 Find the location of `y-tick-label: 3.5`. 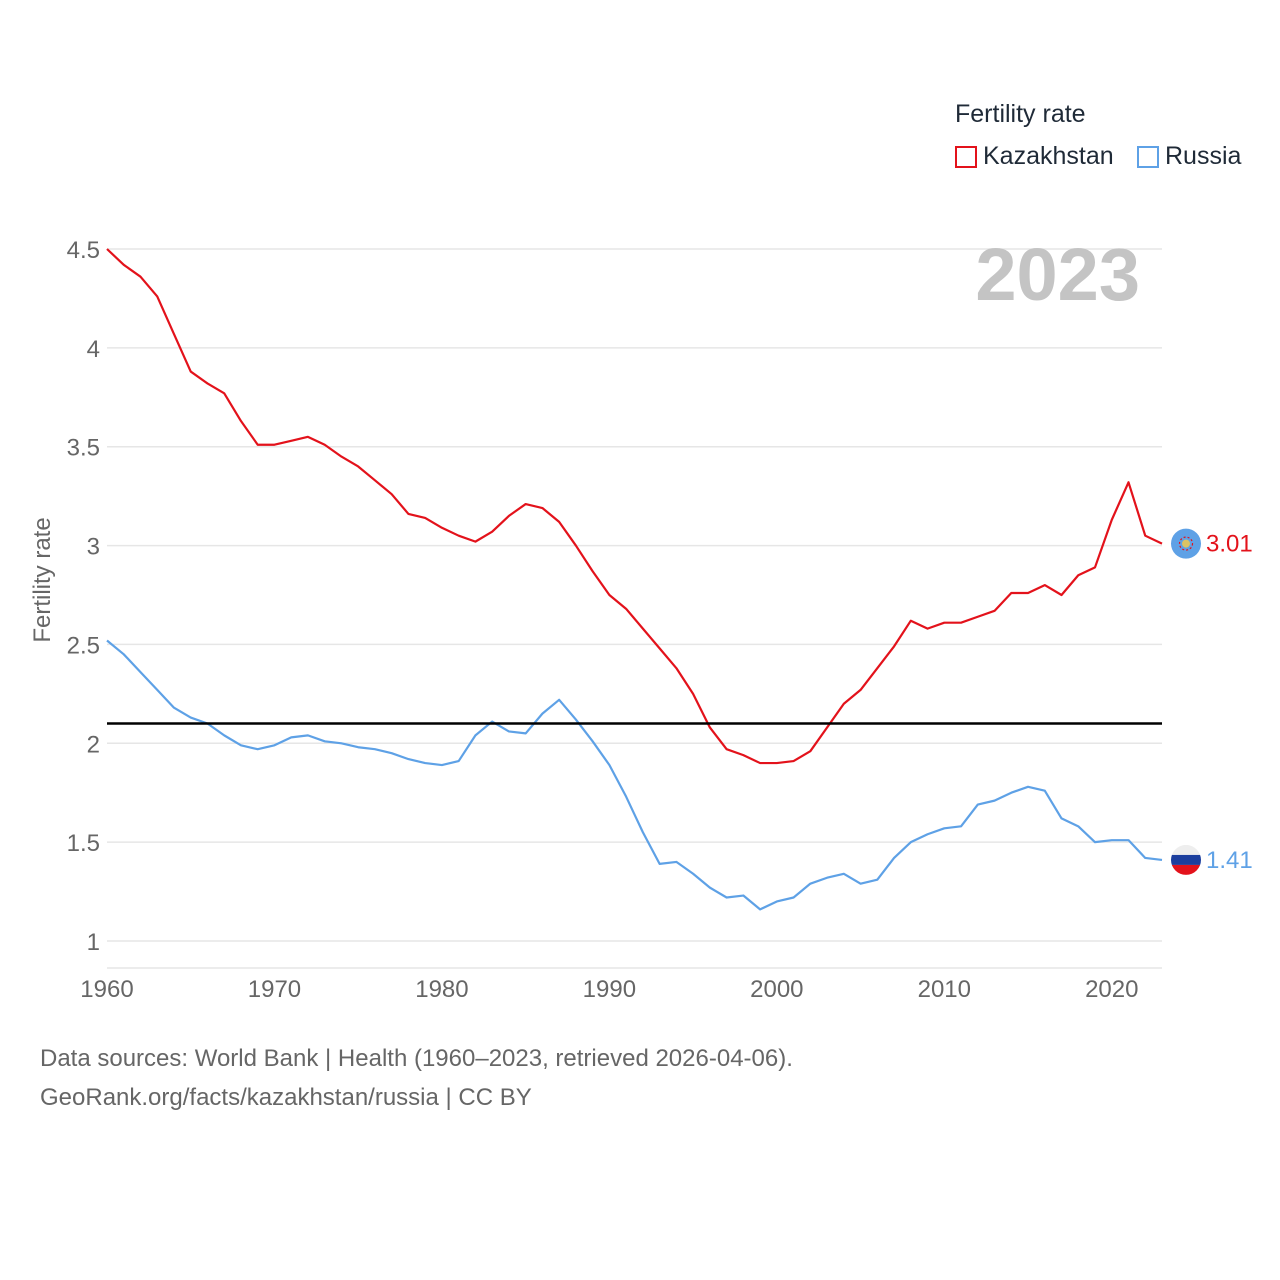

y-tick-label: 3.5 is located at coordinates (83, 448).